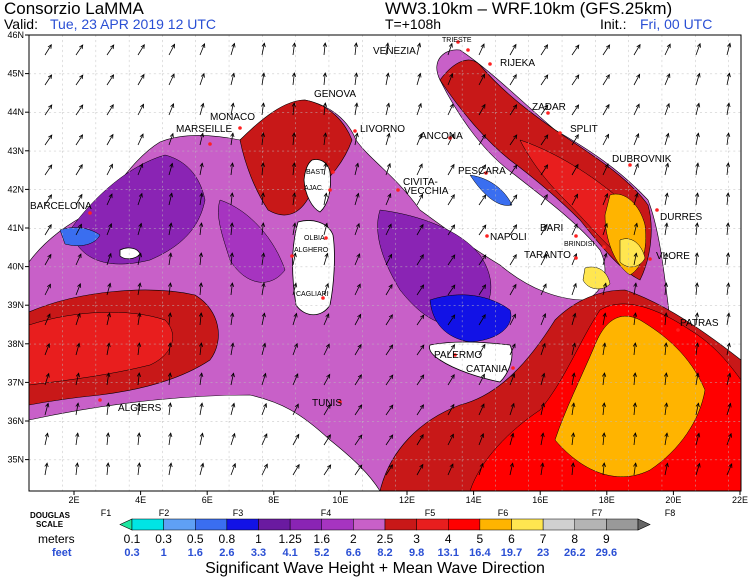  Describe the element at coordinates (335, 94) in the screenshot. I see `city-label: GENOVA` at that location.